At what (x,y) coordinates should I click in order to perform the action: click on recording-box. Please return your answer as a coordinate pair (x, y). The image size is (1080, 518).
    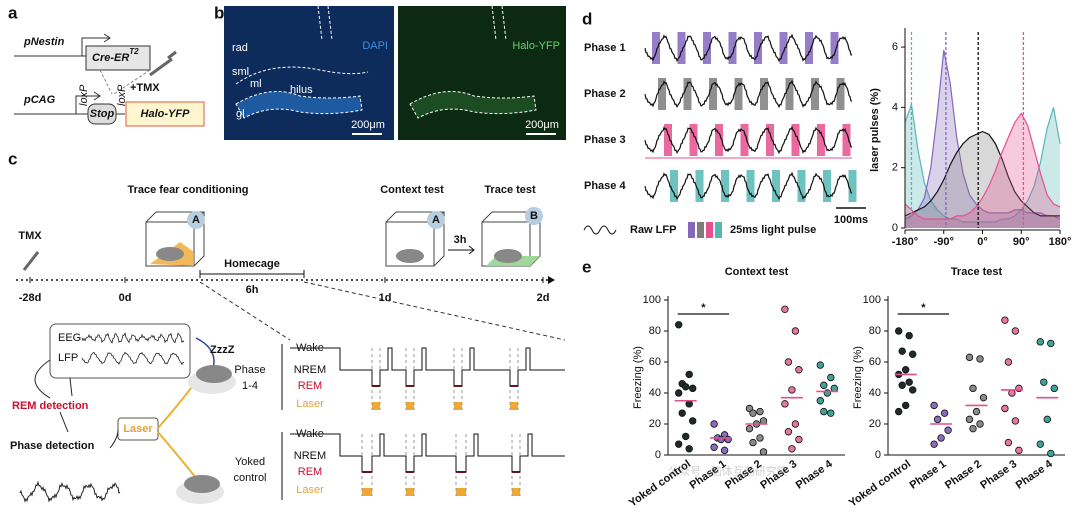
    Looking at the image, I should click on (120, 351).